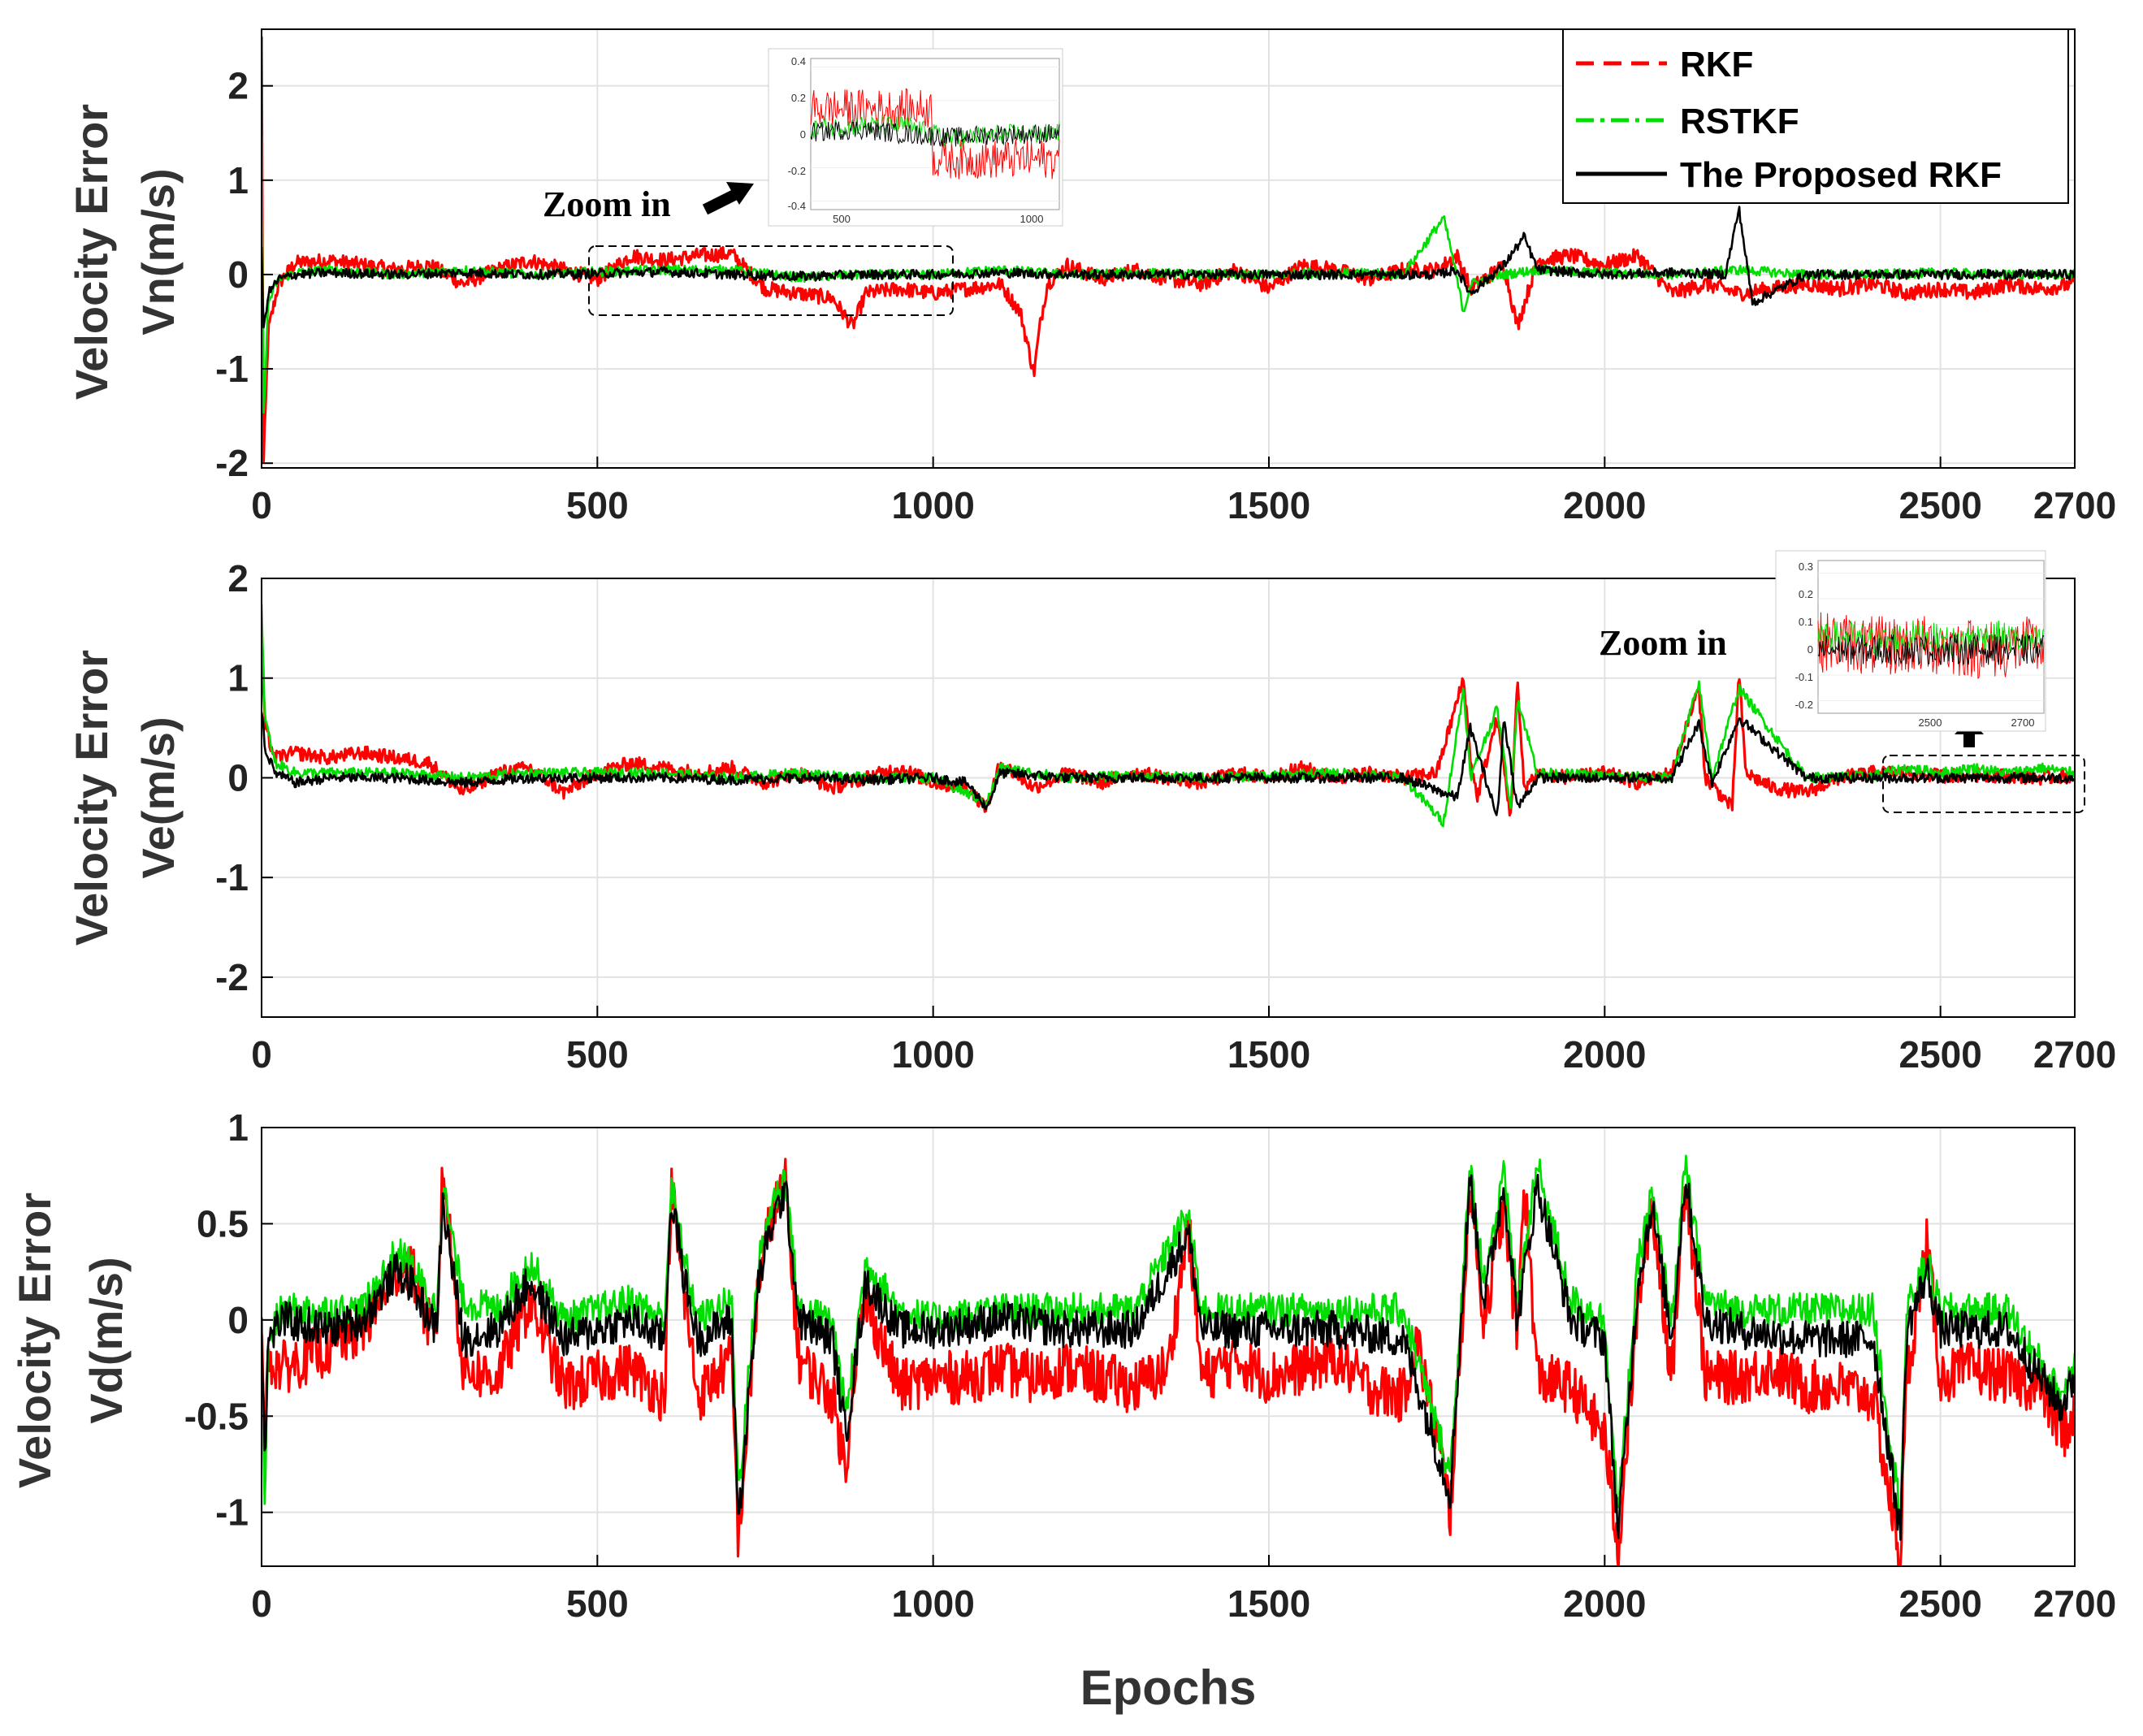 The image size is (2143, 1736). I want to click on zoom-region-box-vn, so click(771, 281).